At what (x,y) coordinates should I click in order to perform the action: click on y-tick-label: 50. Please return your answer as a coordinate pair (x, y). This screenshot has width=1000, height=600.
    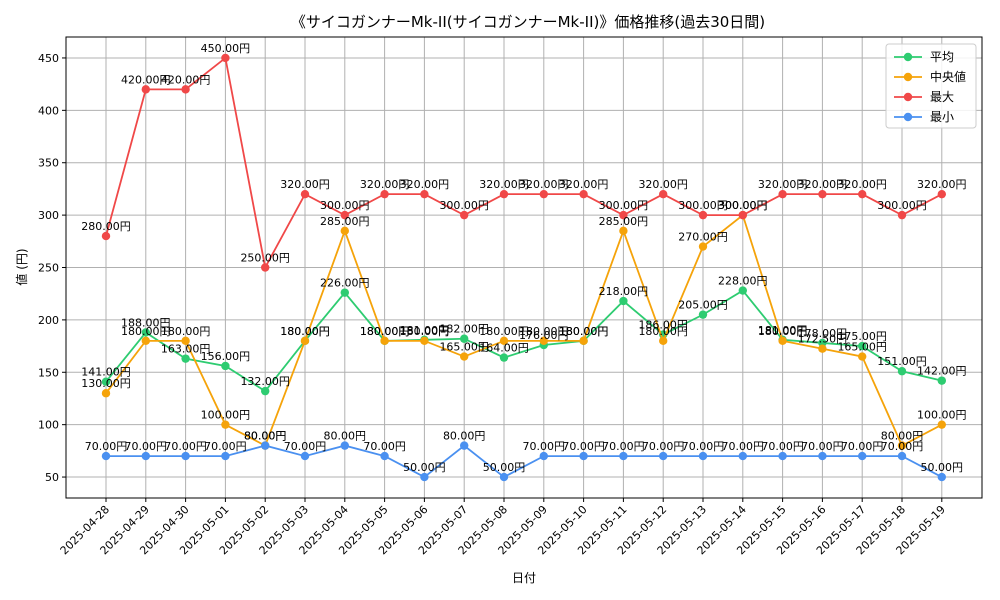
    Looking at the image, I should click on (52, 477).